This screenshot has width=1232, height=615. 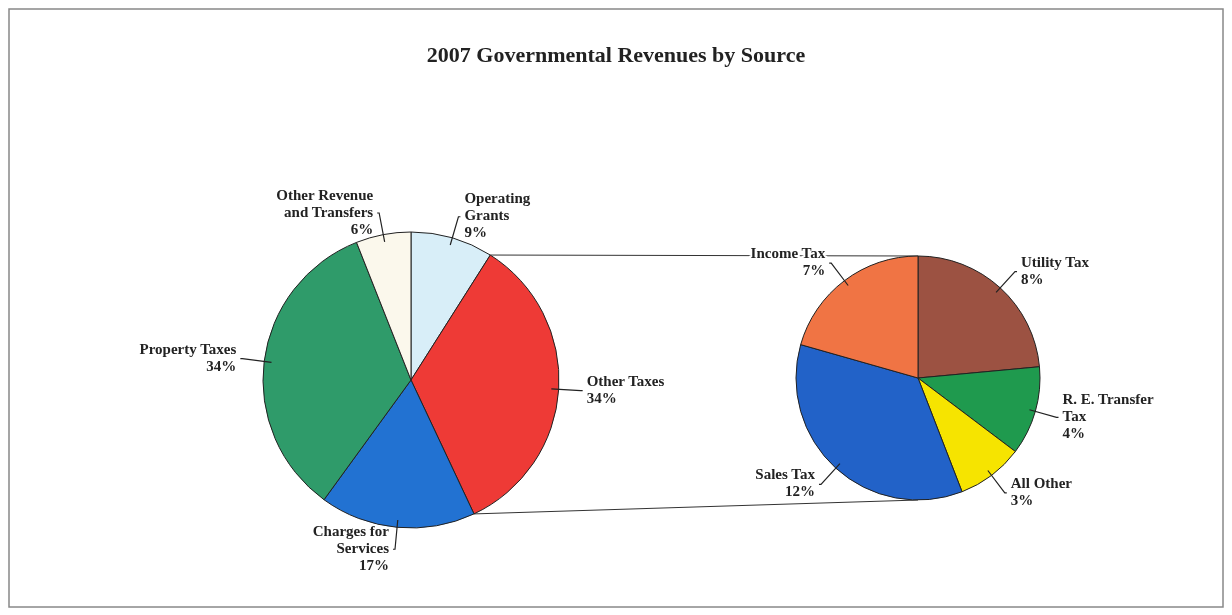 I want to click on data-label: 17%, so click(x=374, y=564).